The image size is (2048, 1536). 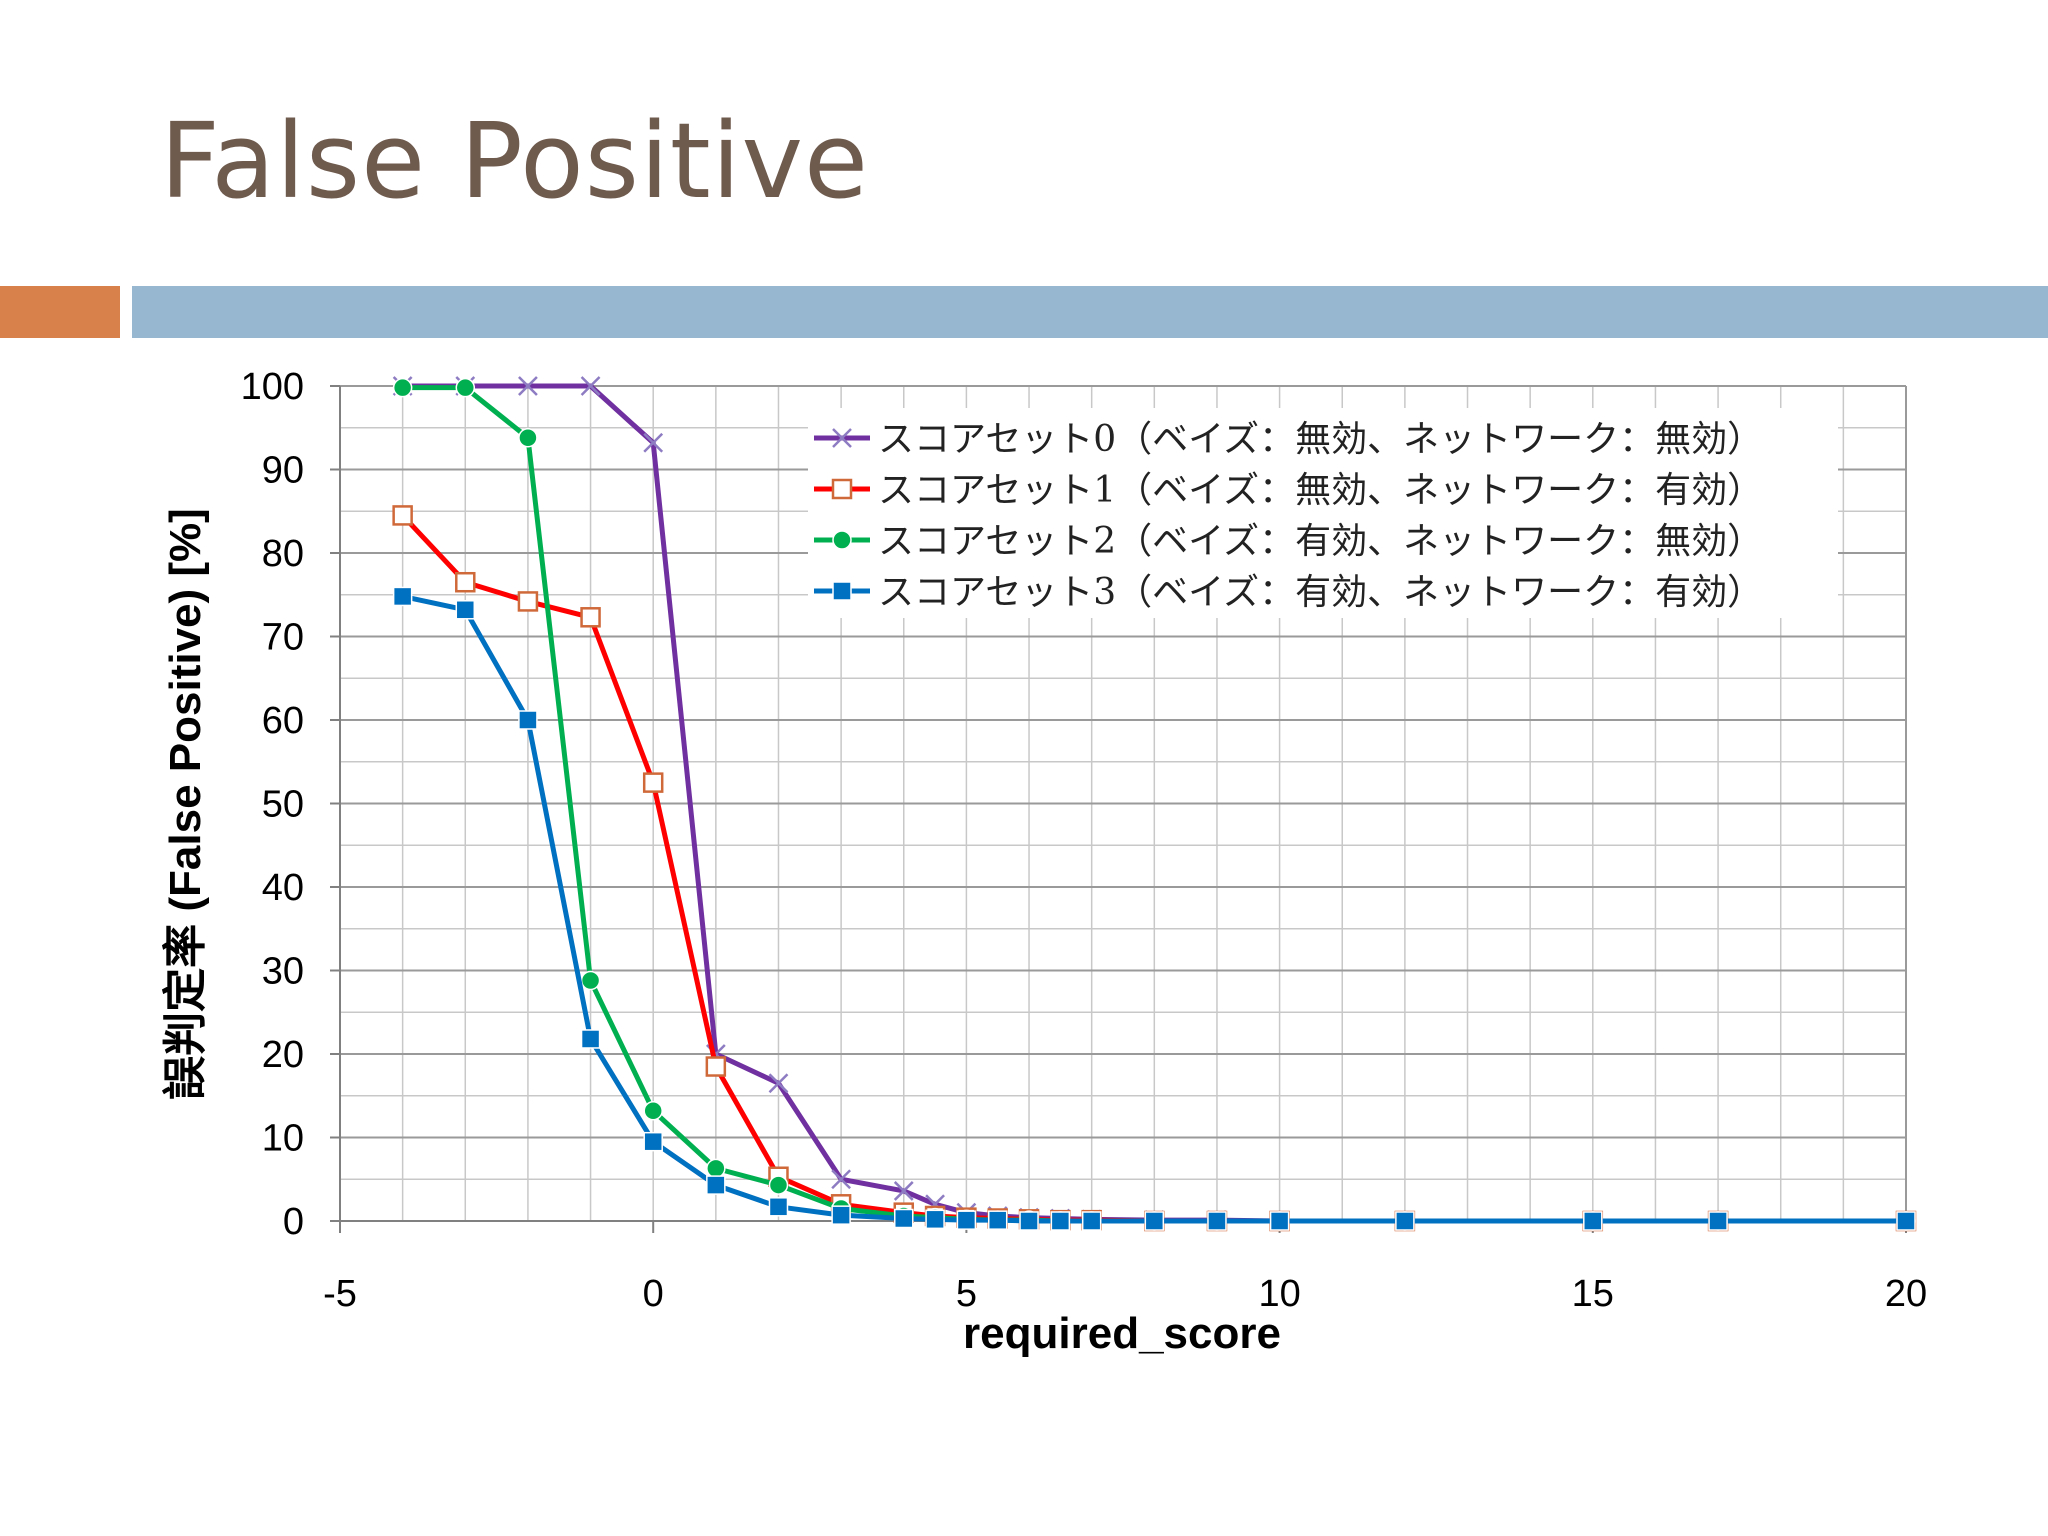 I want to click on y-tick-label: 80, so click(x=283, y=554).